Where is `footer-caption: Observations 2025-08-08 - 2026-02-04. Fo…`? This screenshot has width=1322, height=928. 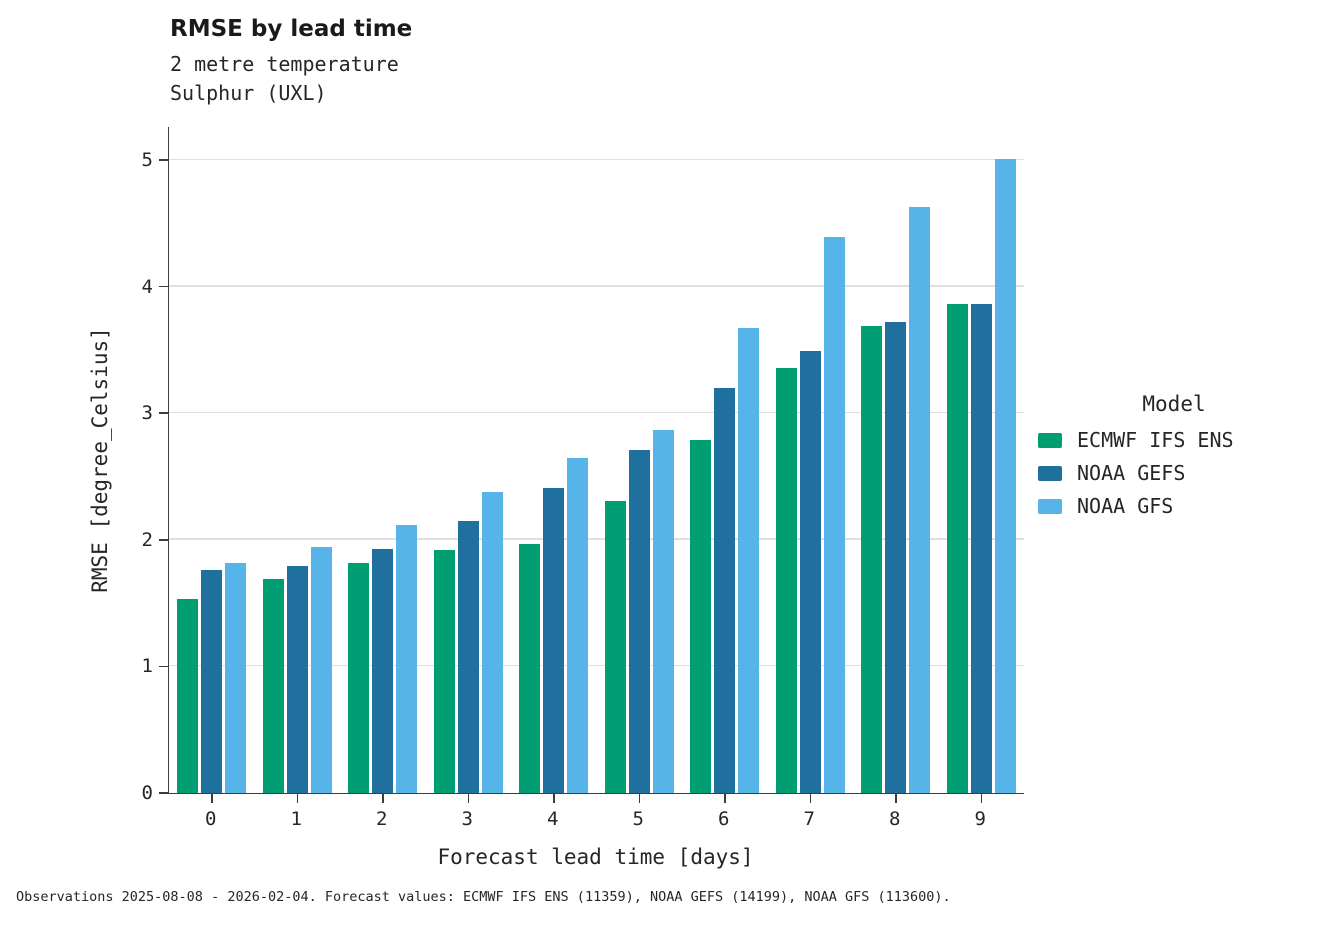 footer-caption: Observations 2025-08-08 - 2026-02-04. Fo… is located at coordinates (483, 897).